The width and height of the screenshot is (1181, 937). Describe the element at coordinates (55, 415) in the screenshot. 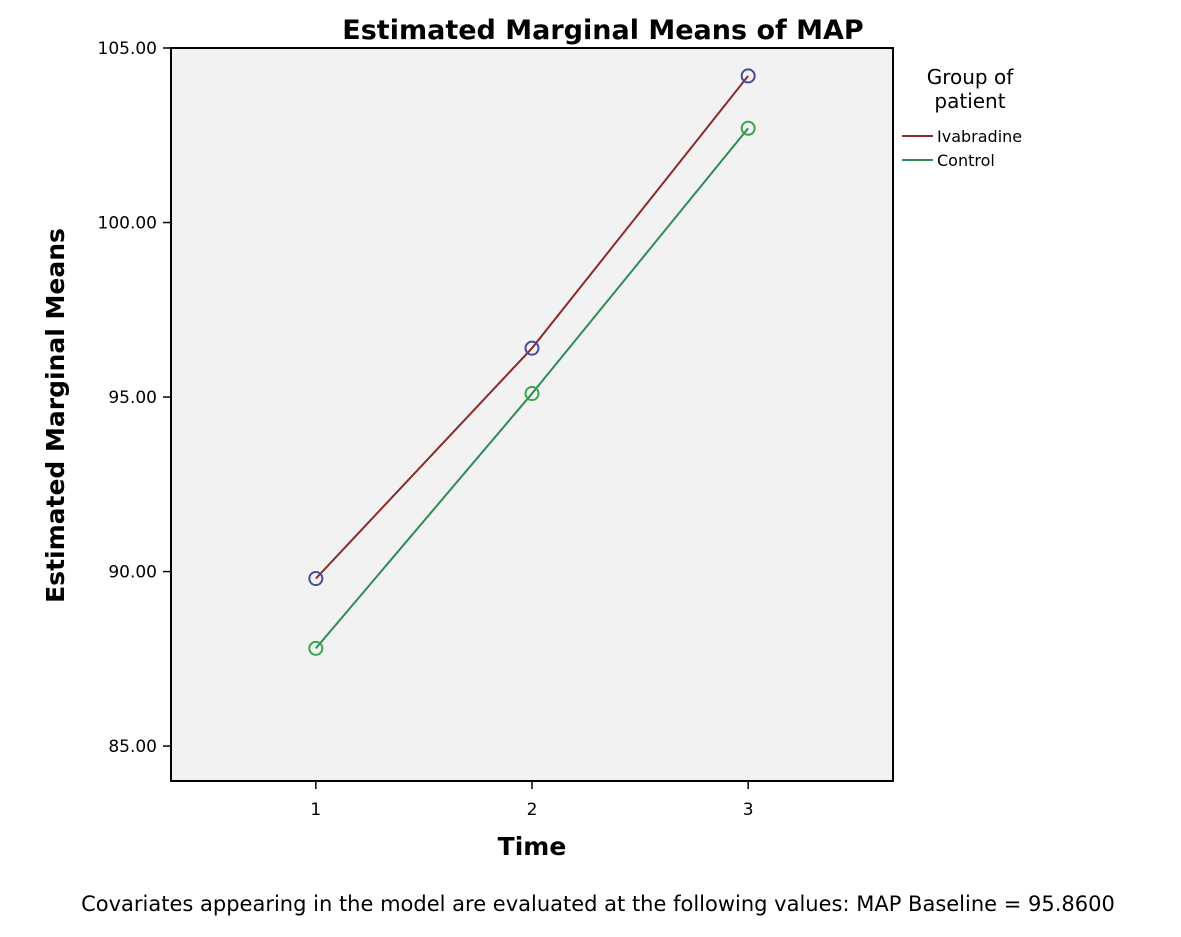

I see `y-axis-title: Estimated Marginal Means` at that location.